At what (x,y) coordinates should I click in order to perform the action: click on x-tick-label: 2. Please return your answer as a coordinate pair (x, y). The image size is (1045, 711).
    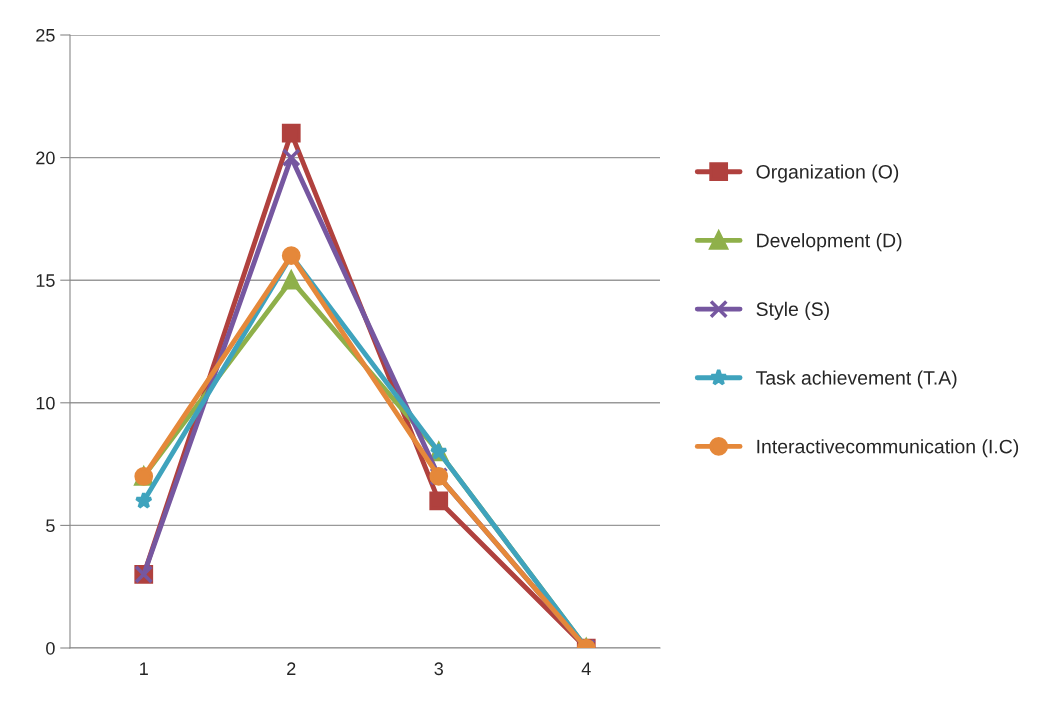
    Looking at the image, I should click on (291, 668).